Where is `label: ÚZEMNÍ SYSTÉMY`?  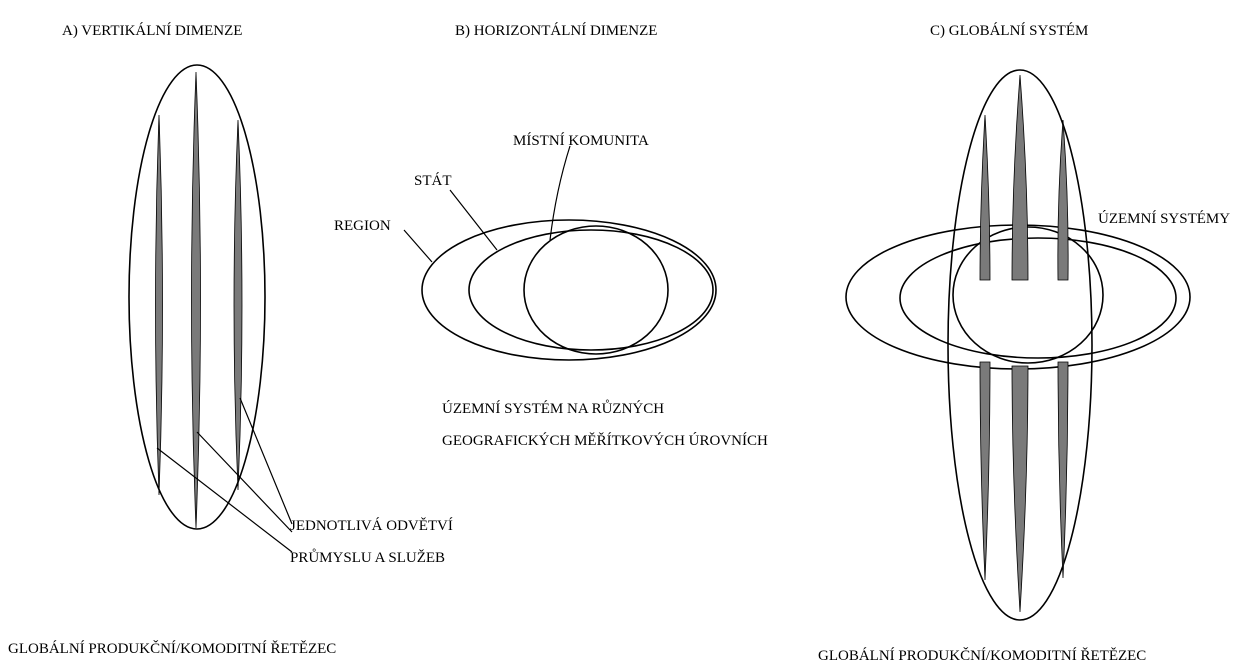
label: ÚZEMNÍ SYSTÉMY is located at coordinates (1164, 218).